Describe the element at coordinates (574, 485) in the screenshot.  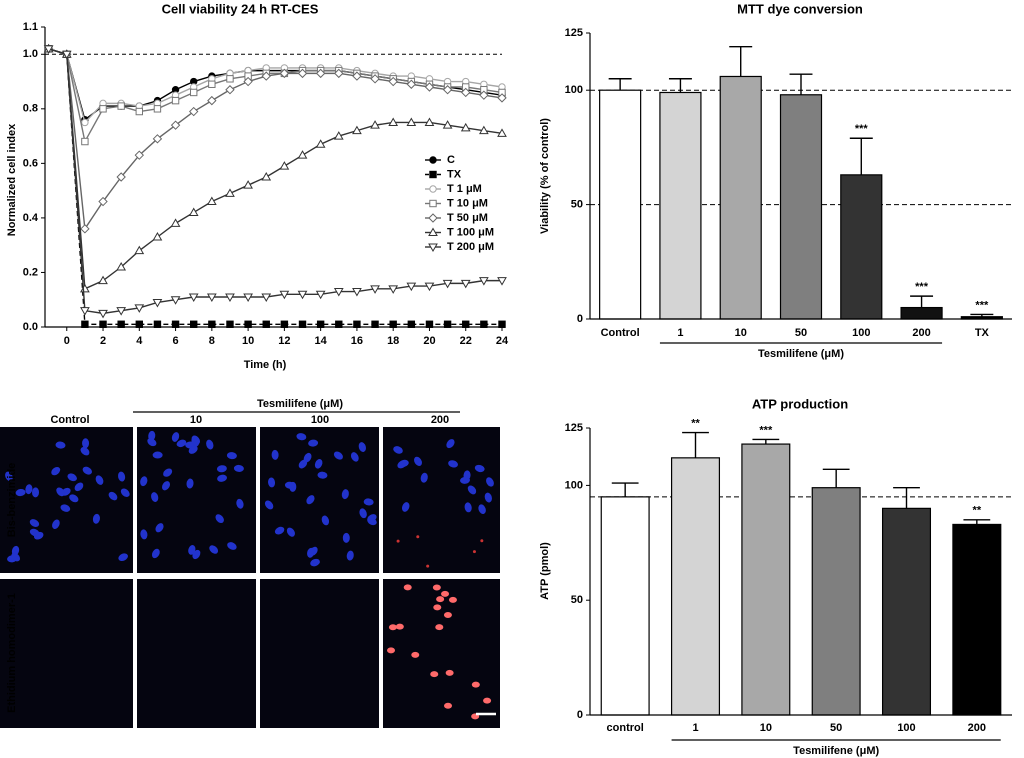
I see `y-tick-label: 100` at that location.